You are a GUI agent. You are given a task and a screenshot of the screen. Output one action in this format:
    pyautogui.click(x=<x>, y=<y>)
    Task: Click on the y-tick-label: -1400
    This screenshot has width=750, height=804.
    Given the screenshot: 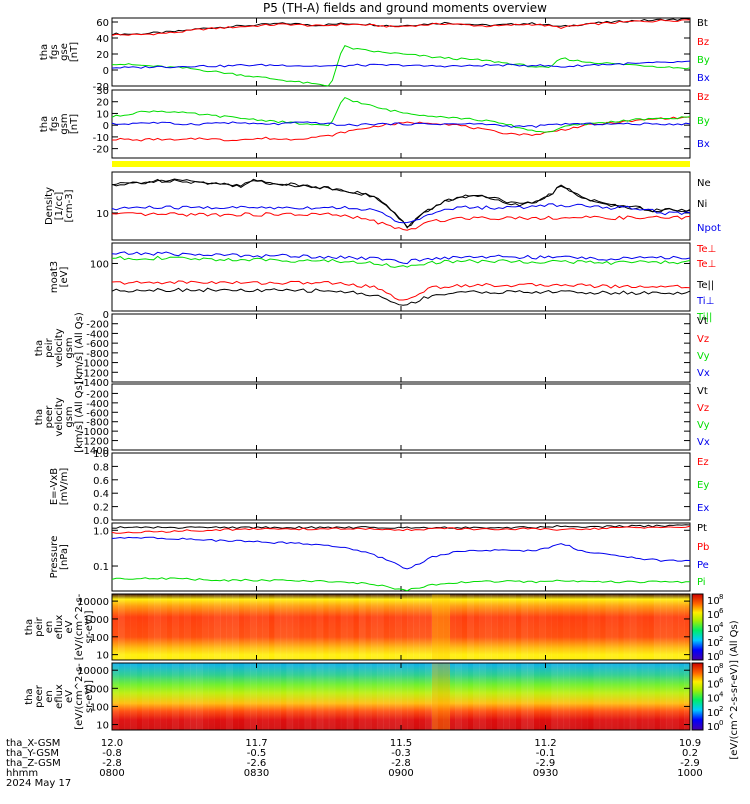 What is the action you would take?
    pyautogui.click(x=94, y=451)
    